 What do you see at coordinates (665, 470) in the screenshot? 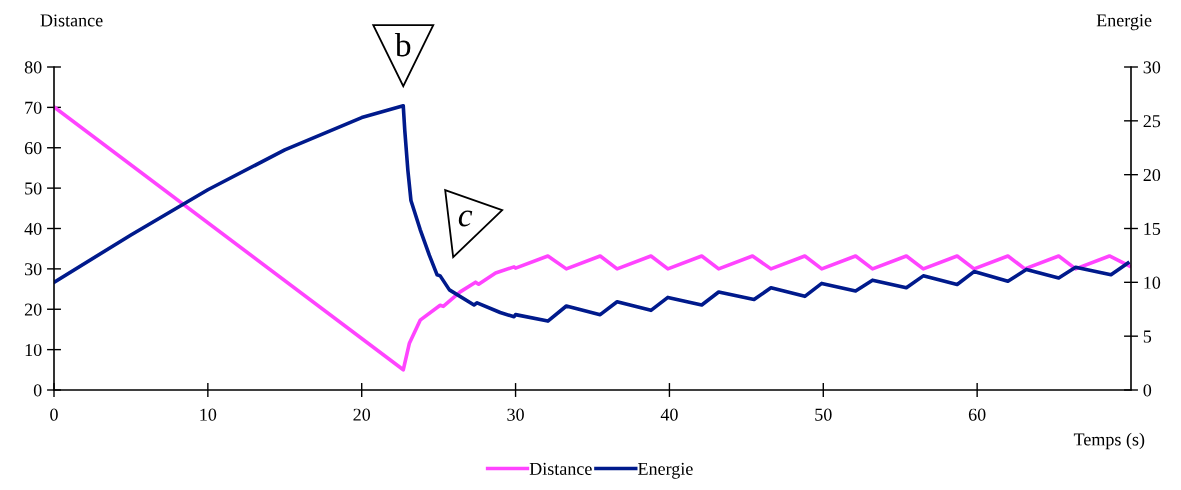
I see `legend-label: Energie` at bounding box center [665, 470].